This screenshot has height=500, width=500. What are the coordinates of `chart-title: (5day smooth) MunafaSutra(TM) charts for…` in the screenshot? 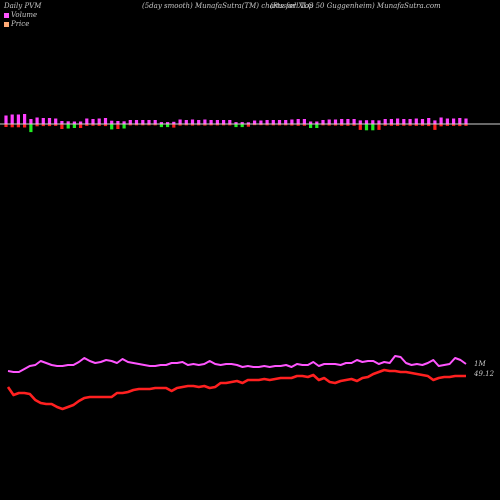 It's located at (228, 6).